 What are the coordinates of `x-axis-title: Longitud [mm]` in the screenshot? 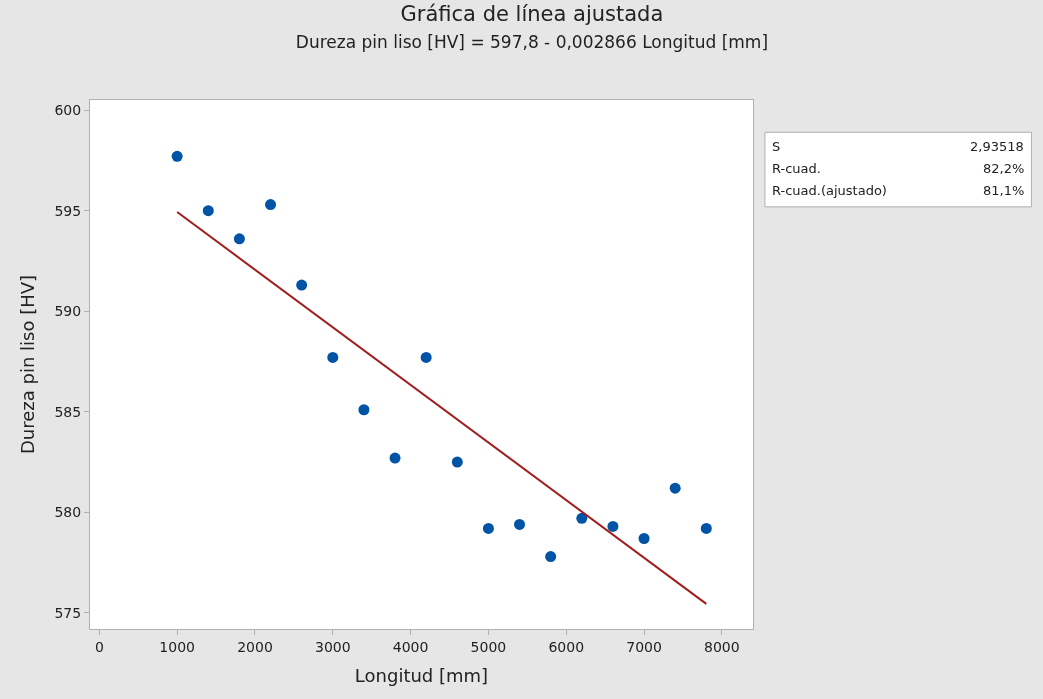 It's located at (421, 675).